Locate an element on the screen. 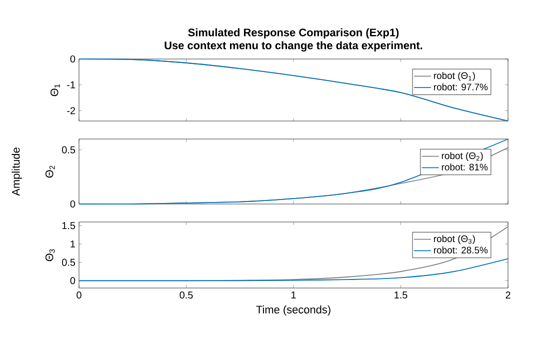 Image resolution: width=560 pixels, height=337 pixels. x-axis-title: Time (seconds) is located at coordinates (293, 310).